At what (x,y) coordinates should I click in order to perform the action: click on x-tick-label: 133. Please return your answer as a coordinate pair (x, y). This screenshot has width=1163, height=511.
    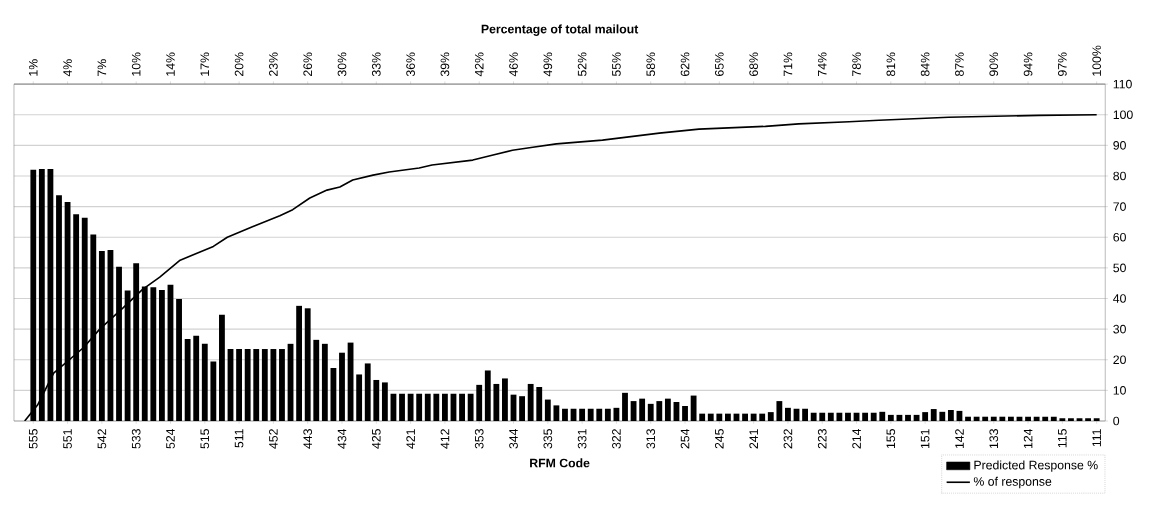
    Looking at the image, I should click on (994, 439).